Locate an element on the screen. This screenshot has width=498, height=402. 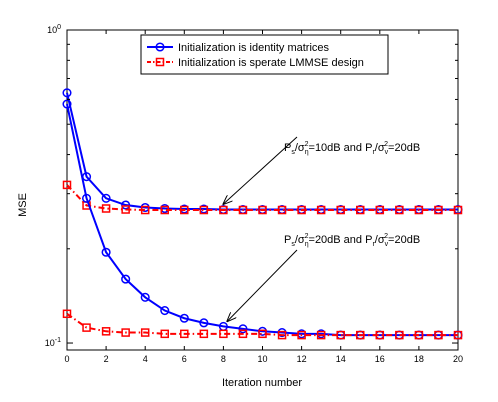
x-tick-label: 10 is located at coordinates (262, 359).